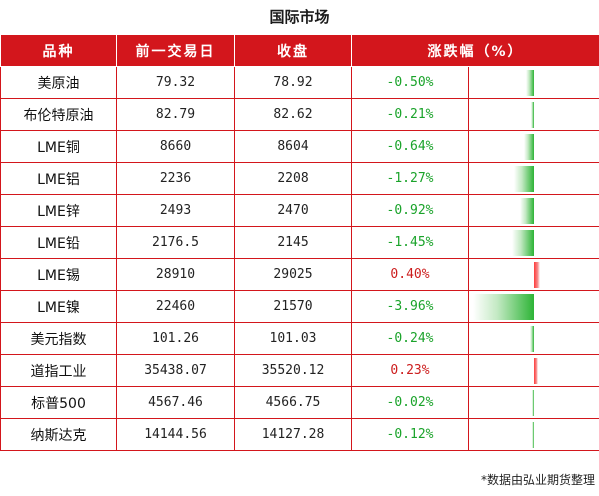 The width and height of the screenshot is (599, 496). Describe the element at coordinates (58, 50) in the screenshot. I see `header-name: 品种` at that location.